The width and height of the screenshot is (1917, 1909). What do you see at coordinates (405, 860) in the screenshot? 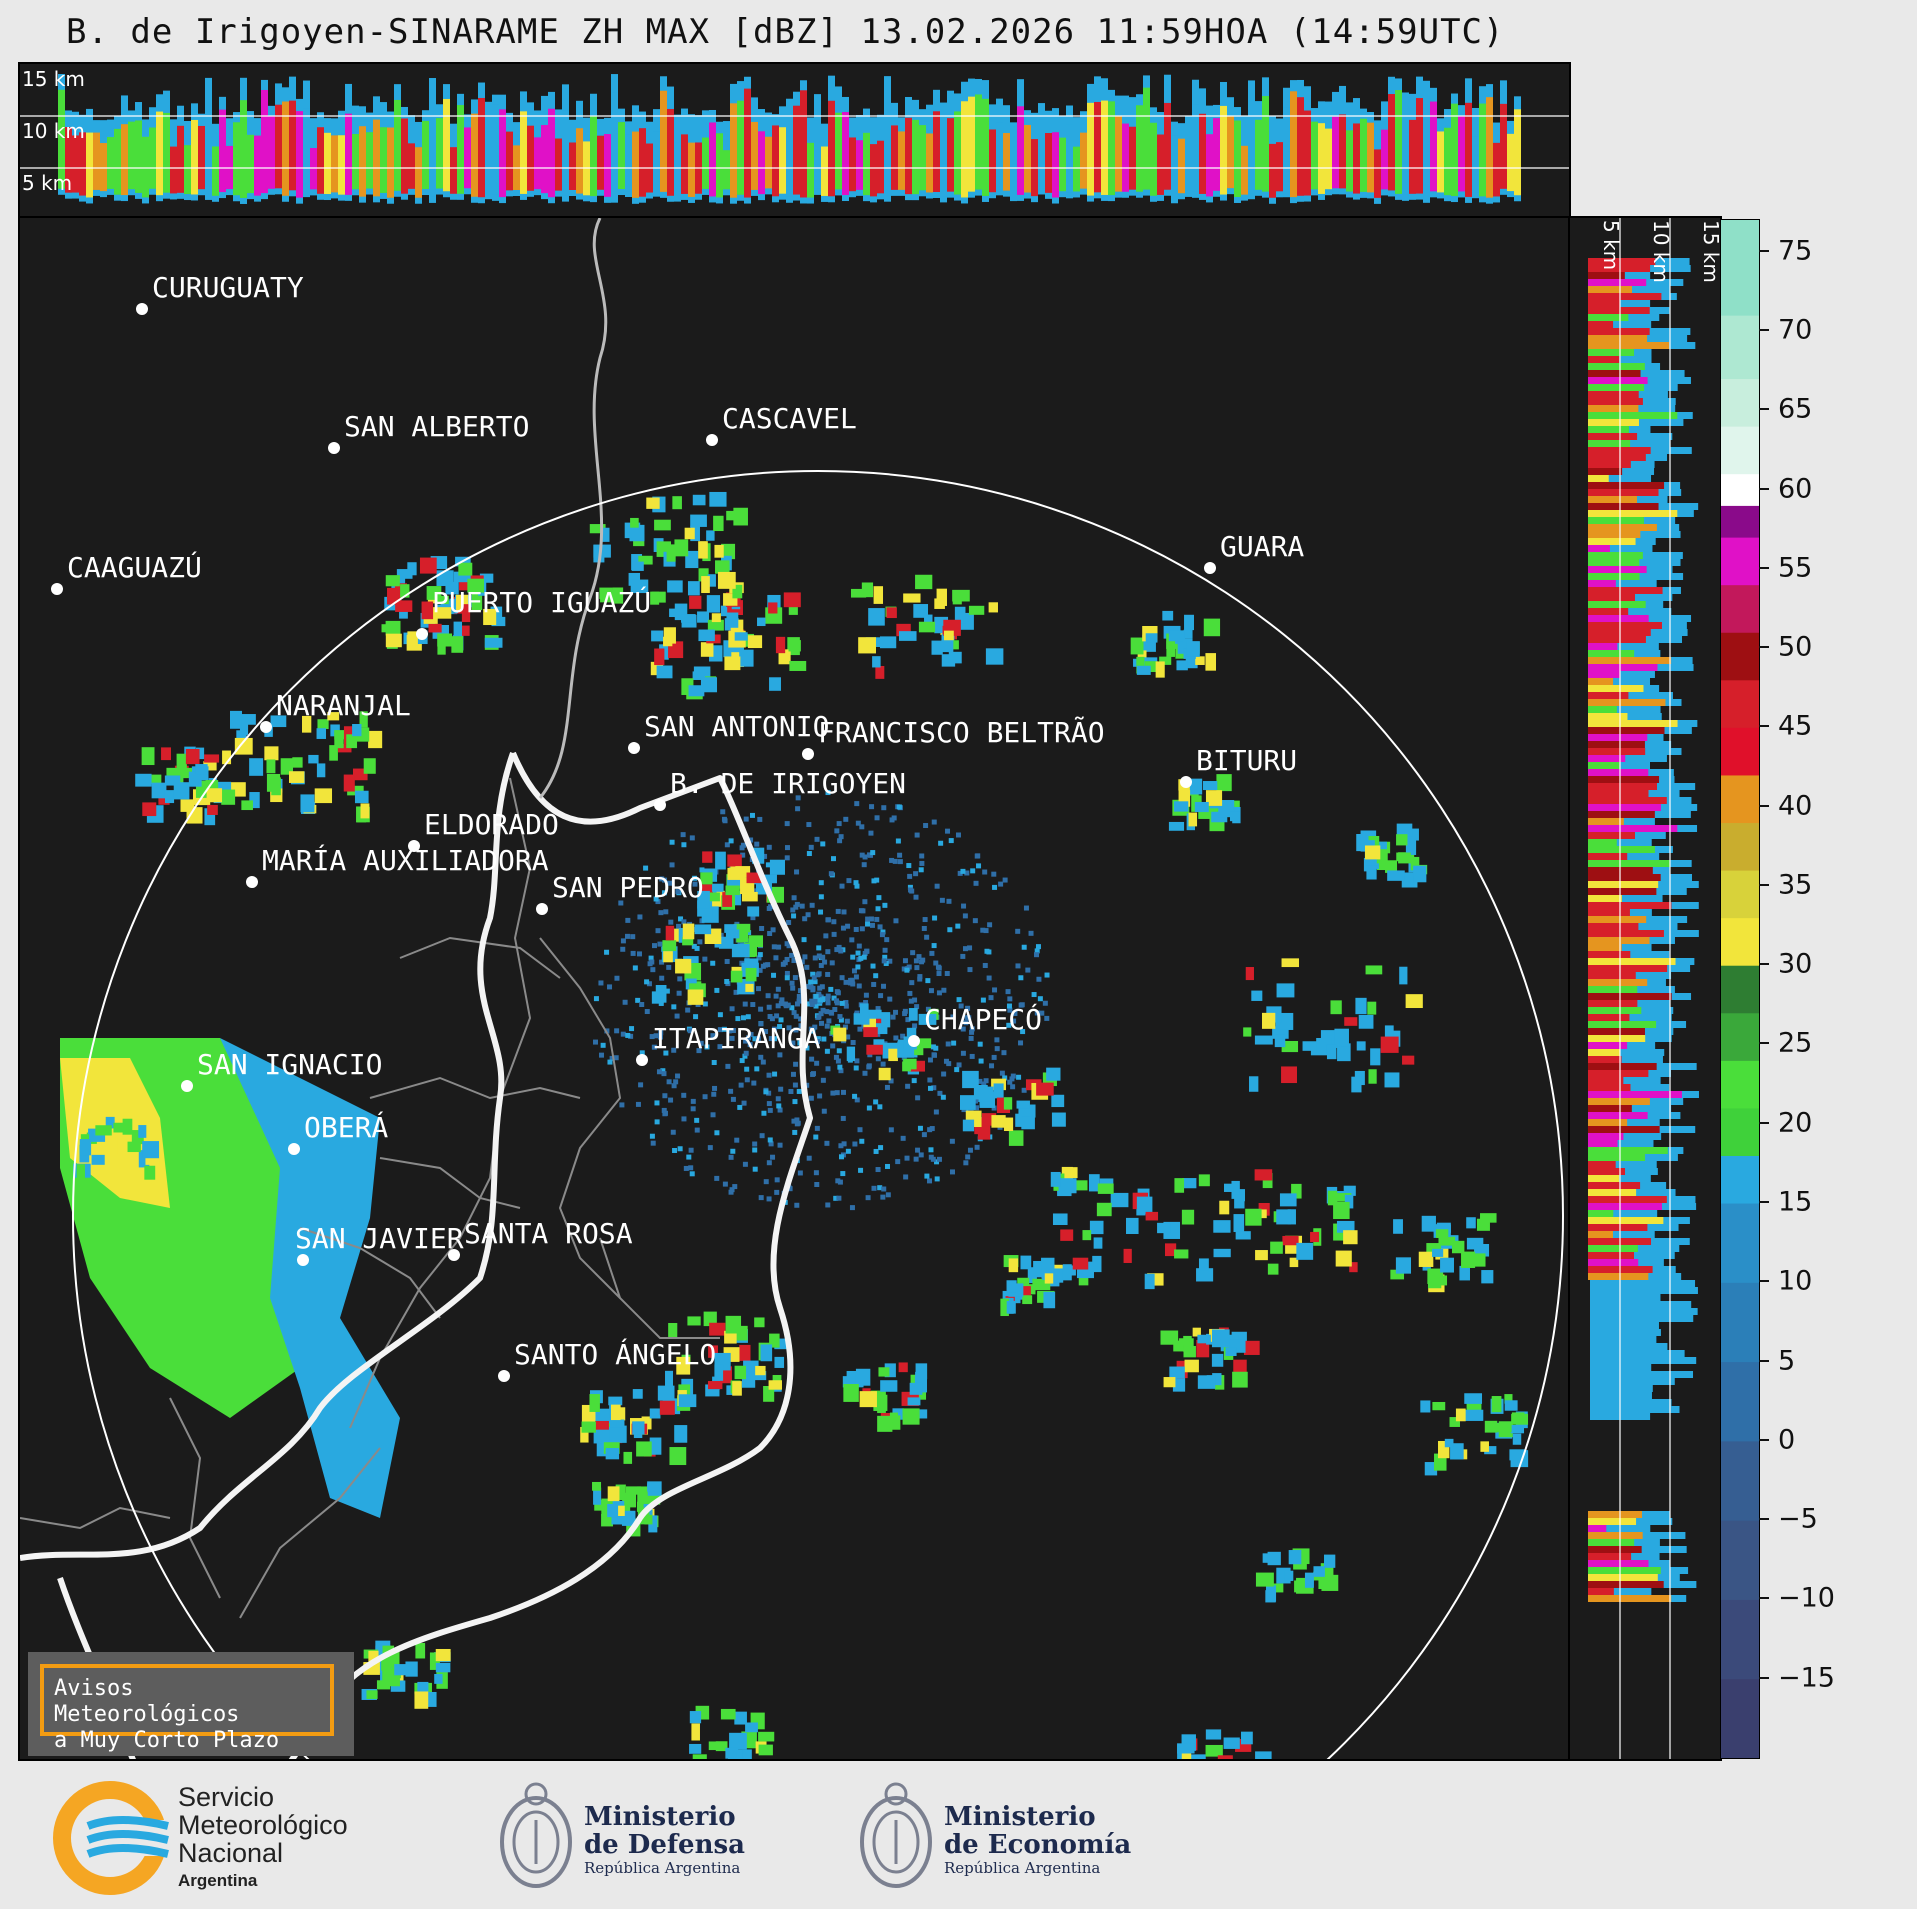
I see `city-label: MARÍA AUXILIADORA` at bounding box center [405, 860].